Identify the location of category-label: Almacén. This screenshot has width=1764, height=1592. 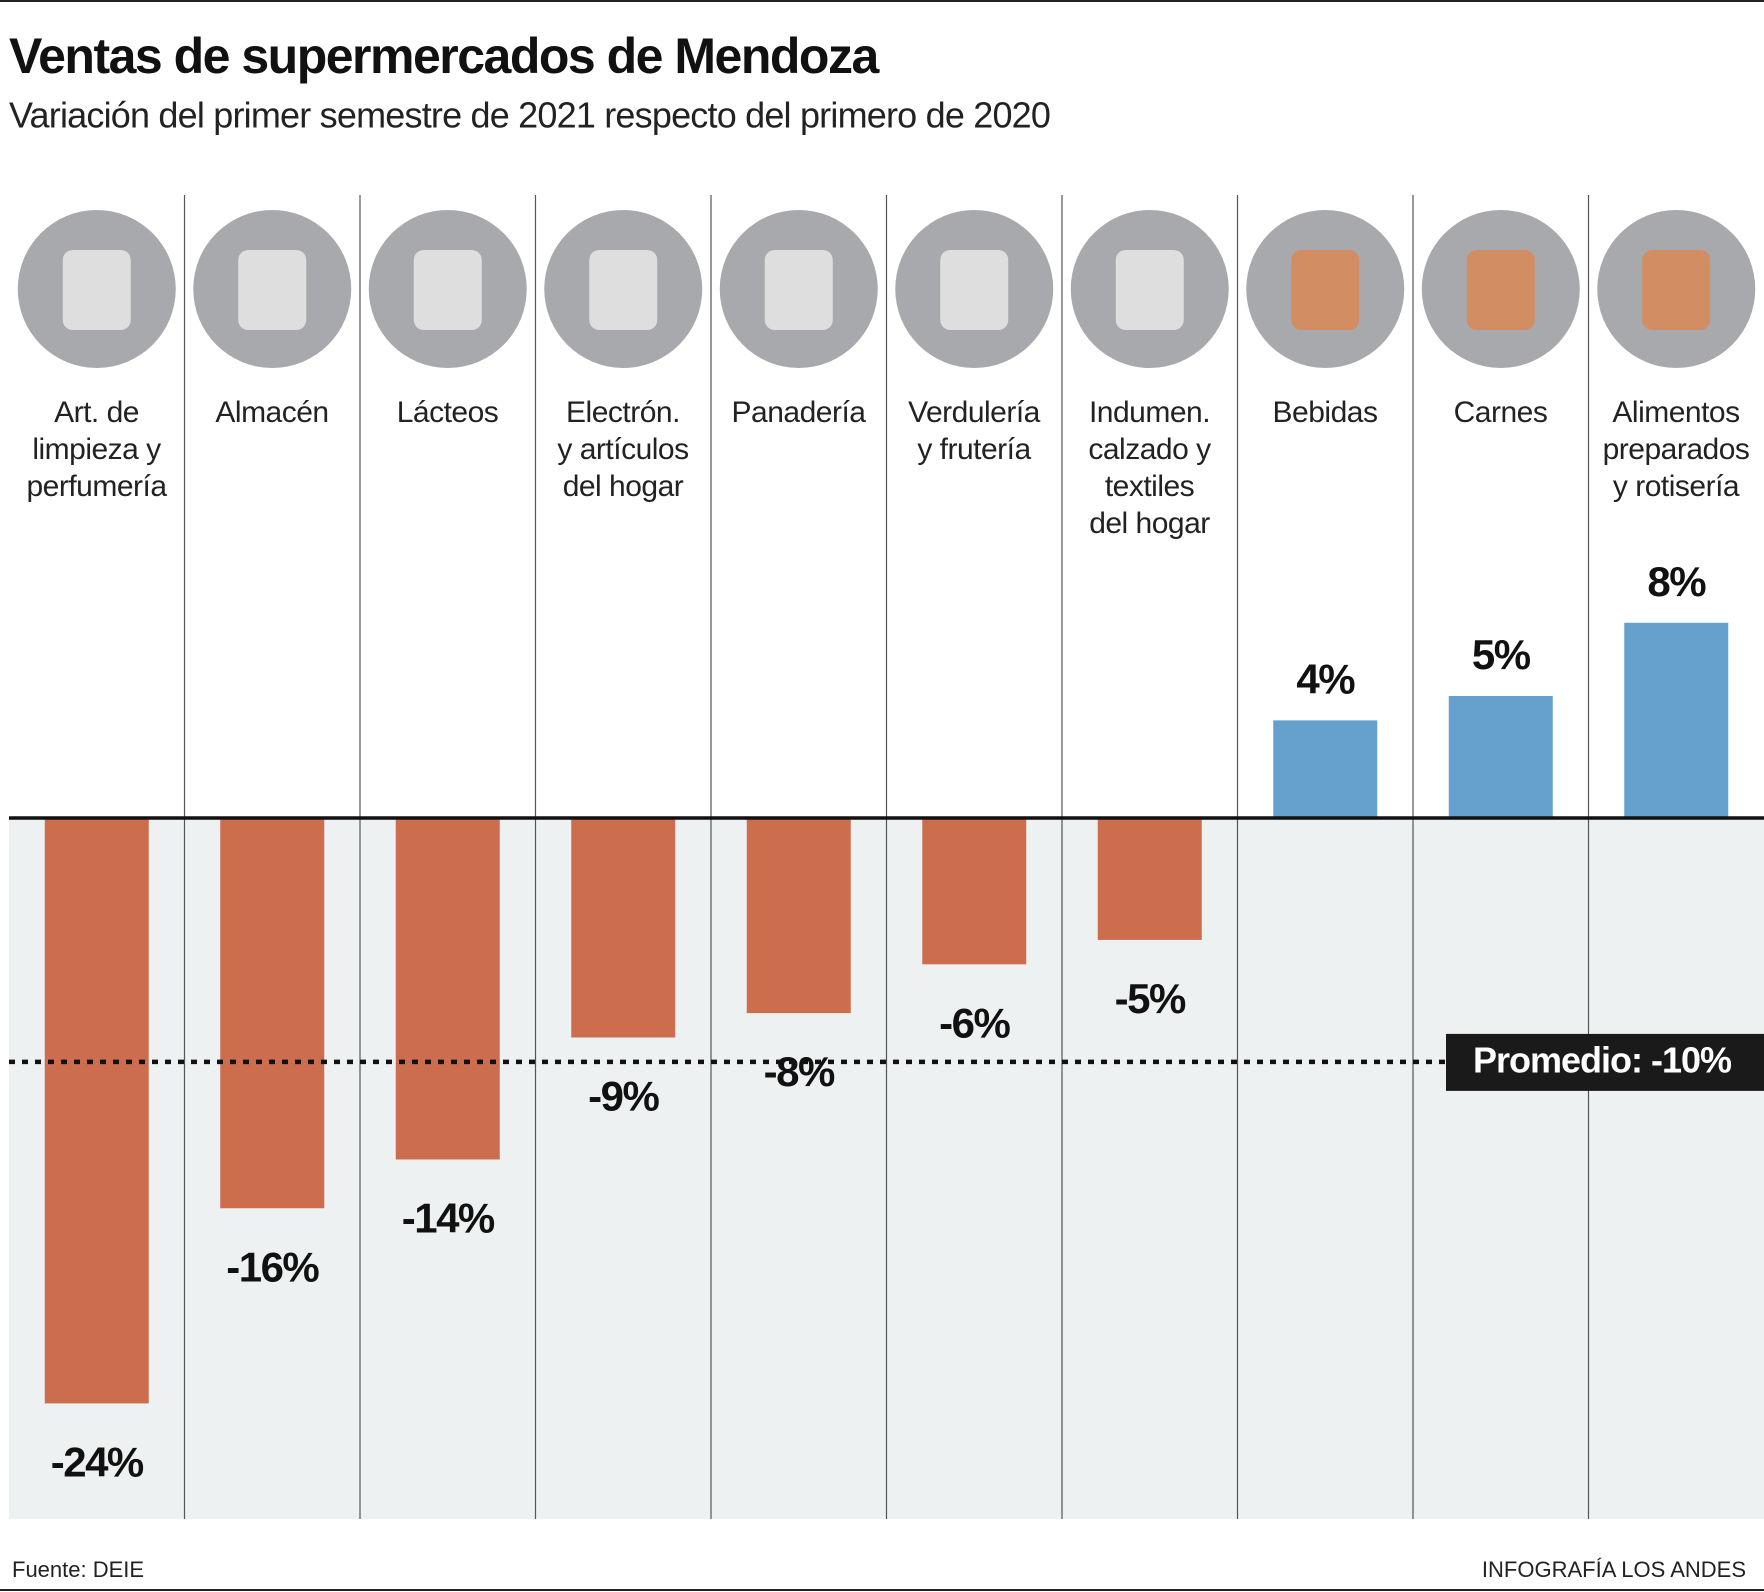
(272, 412).